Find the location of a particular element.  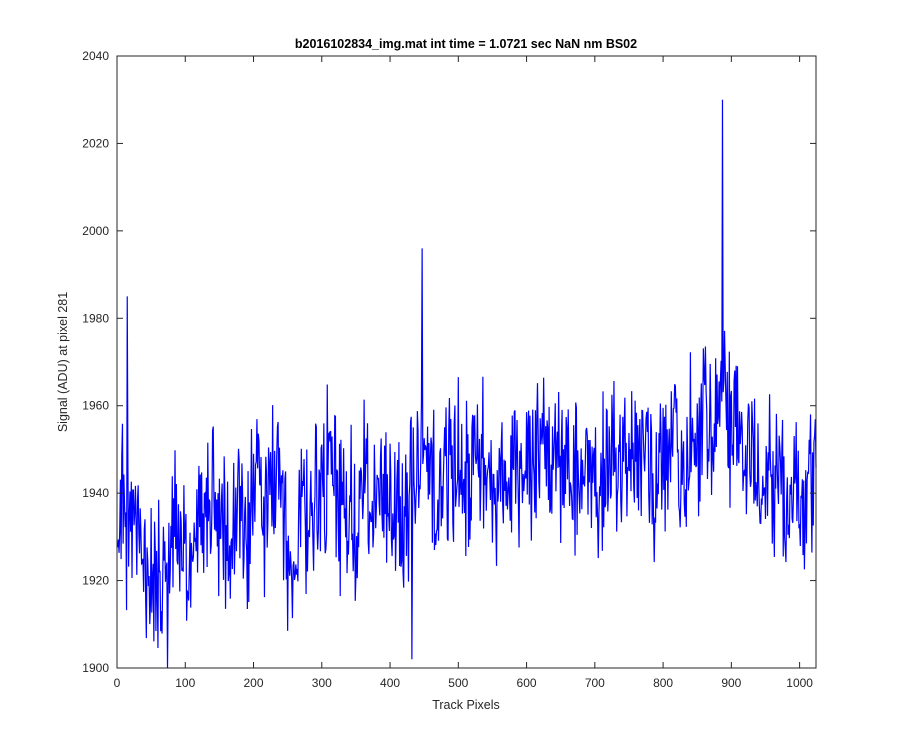

y-tick-label: 1900 is located at coordinates (95, 668).